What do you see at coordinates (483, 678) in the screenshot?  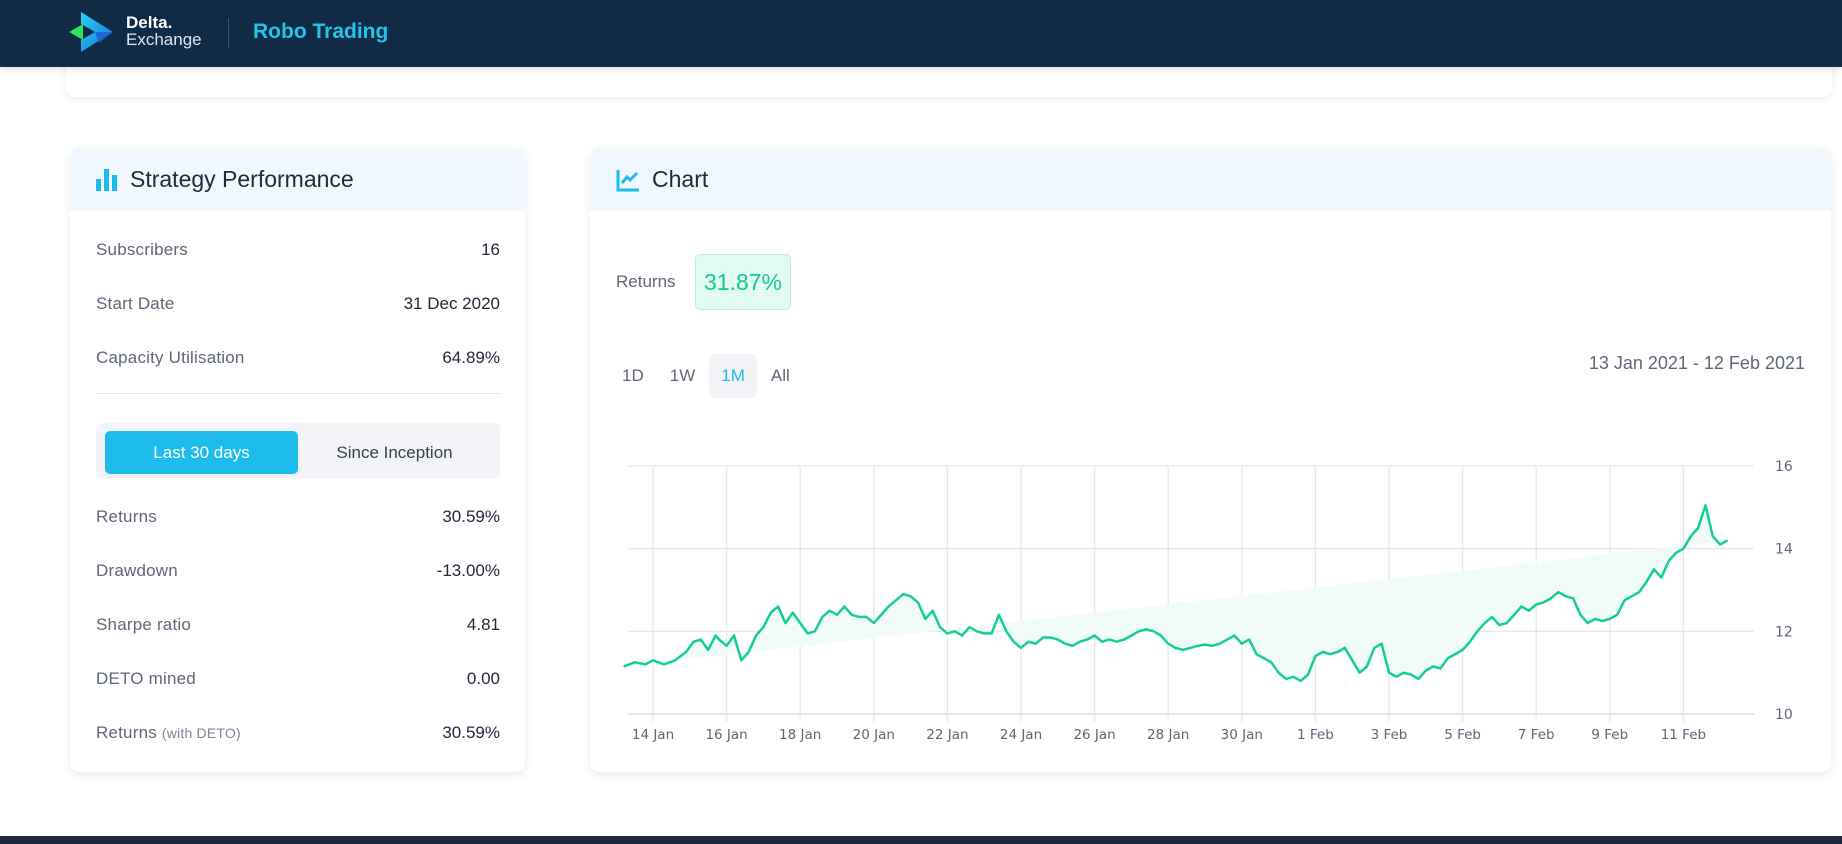 I see `metric-value: 0.00` at bounding box center [483, 678].